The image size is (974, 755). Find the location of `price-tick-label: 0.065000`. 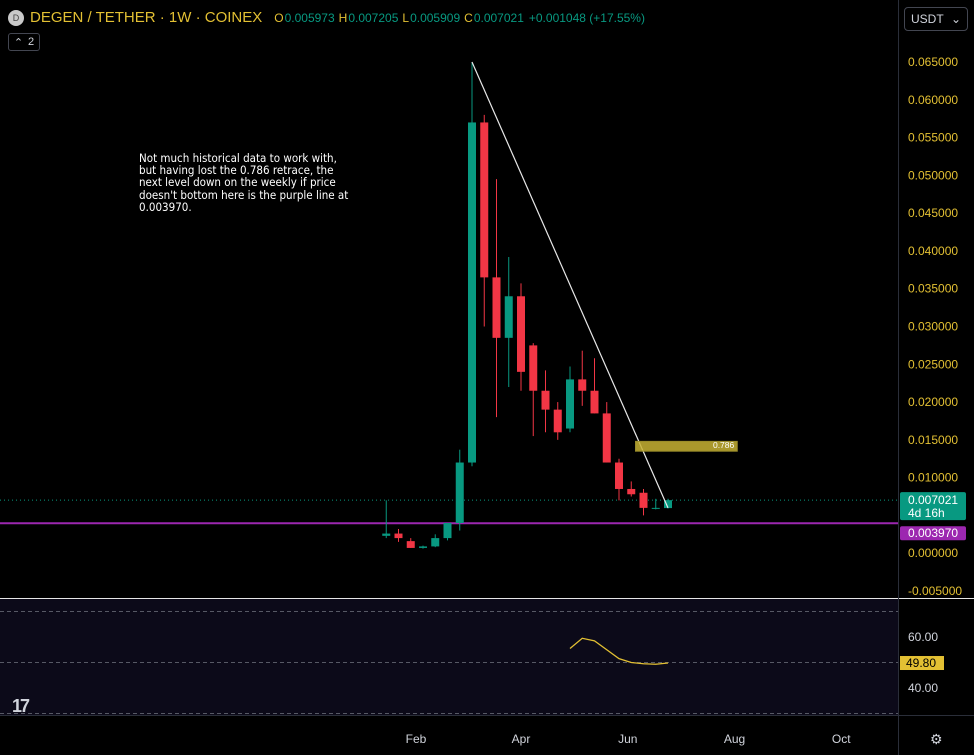

price-tick-label: 0.065000 is located at coordinates (933, 62).